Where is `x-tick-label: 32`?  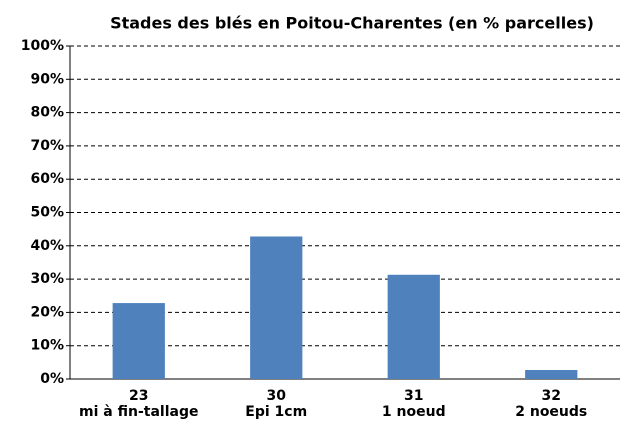 x-tick-label: 32 is located at coordinates (551, 396).